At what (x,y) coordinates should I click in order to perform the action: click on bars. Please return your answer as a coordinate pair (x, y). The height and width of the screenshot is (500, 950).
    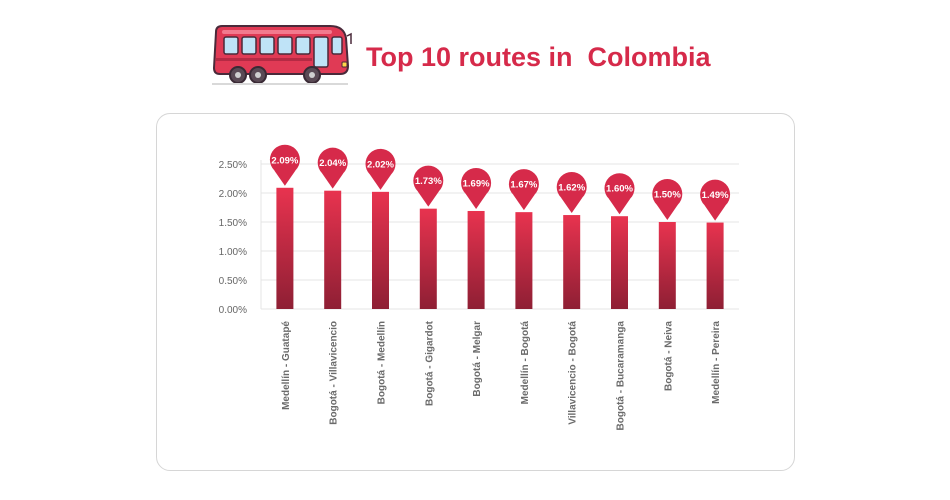
    Looking at the image, I should click on (500, 248).